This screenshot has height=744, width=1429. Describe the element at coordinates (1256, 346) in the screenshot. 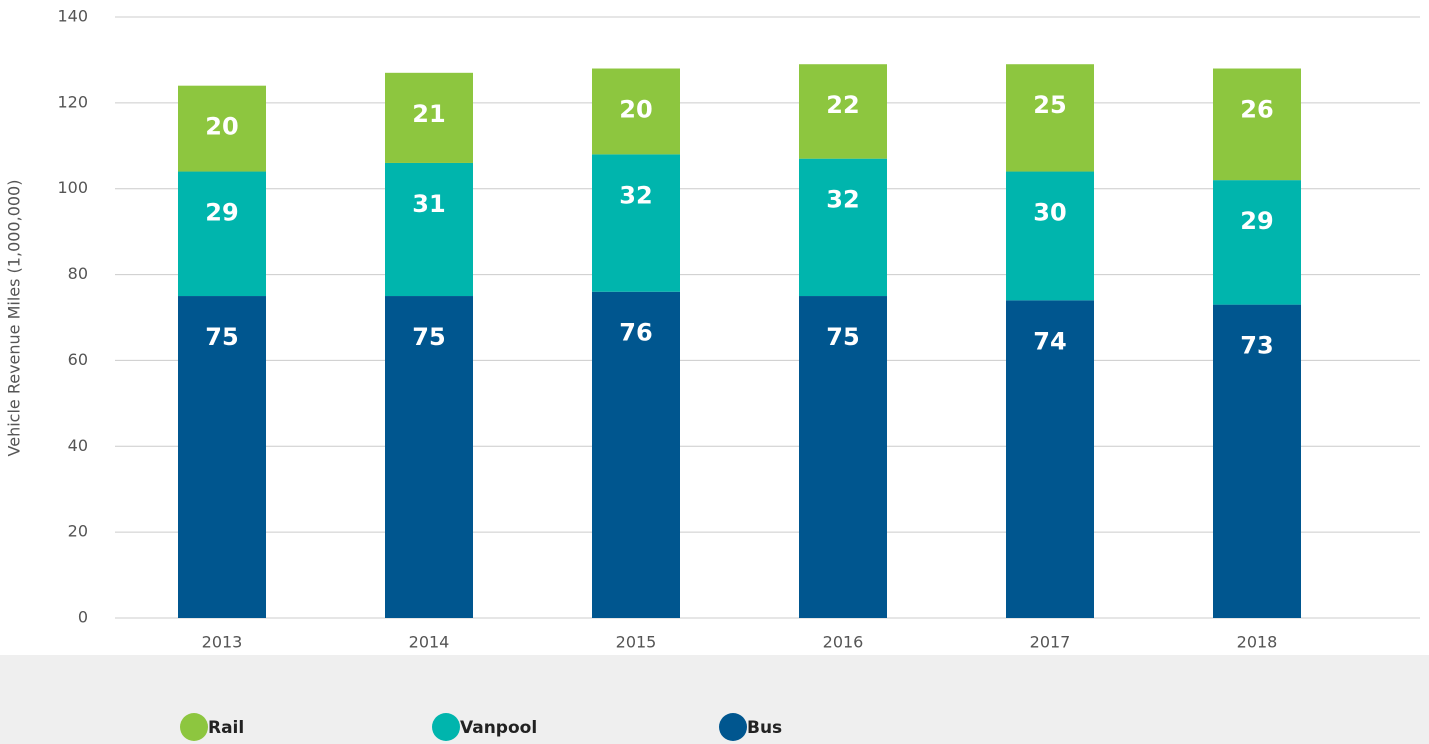

I see `value-label: 73` at that location.